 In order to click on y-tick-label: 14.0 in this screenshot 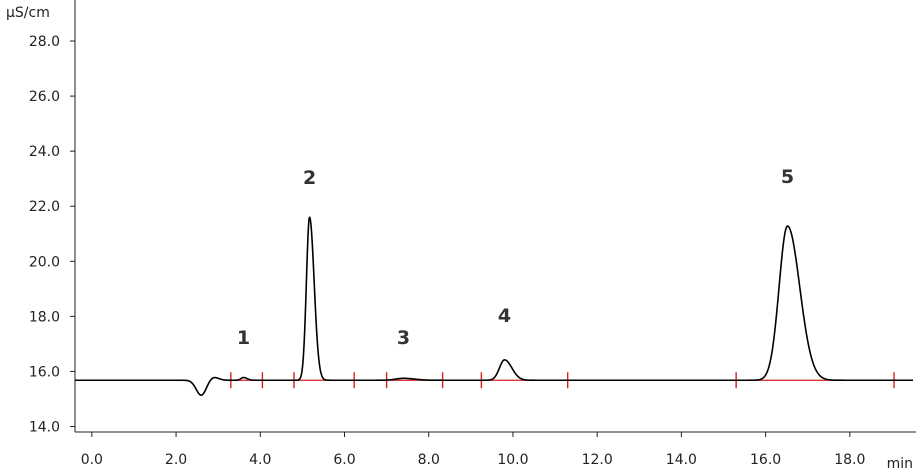, I will do `click(44, 427)`.